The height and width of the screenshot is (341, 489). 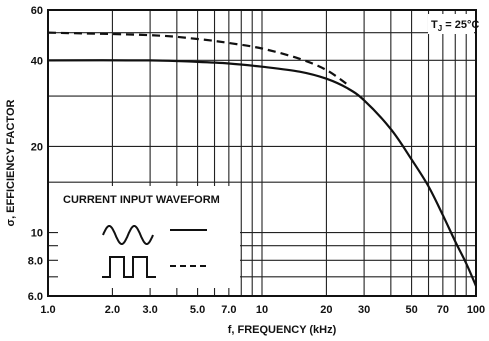 I want to click on x-tick-label: 50, so click(x=411, y=310).